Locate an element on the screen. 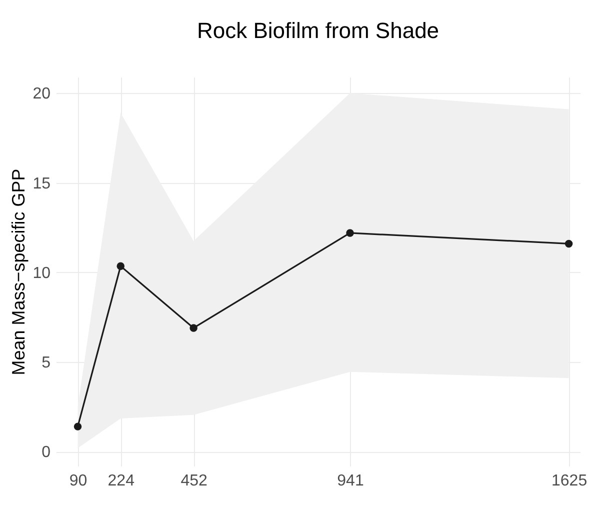 This screenshot has width=616, height=518. y-tick-label: 20 is located at coordinates (41, 94).